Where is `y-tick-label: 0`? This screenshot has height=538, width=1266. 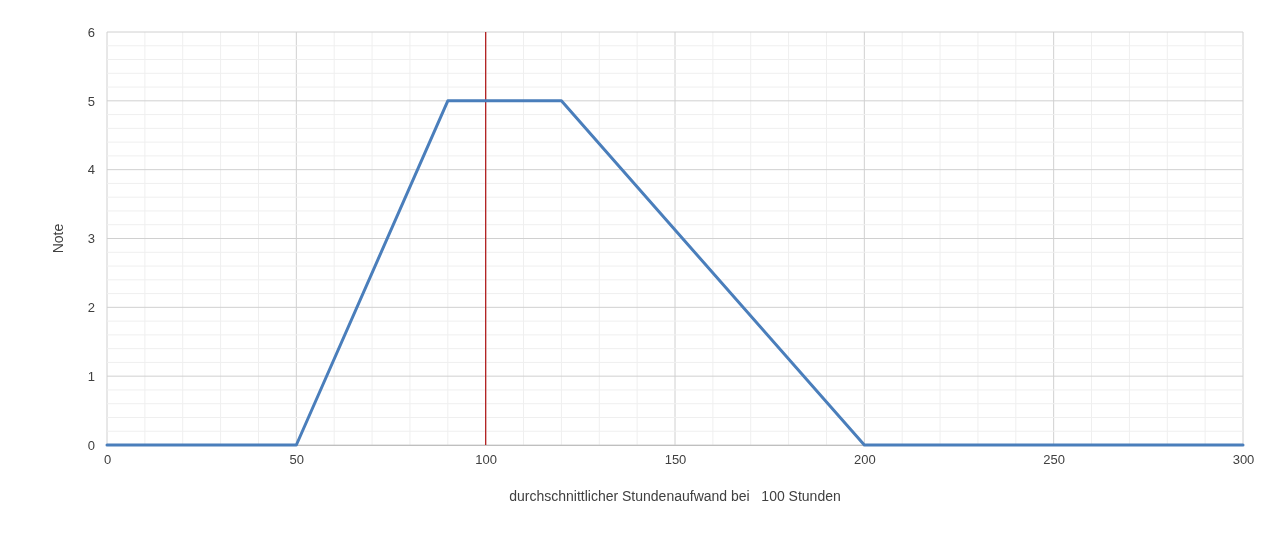
y-tick-label: 0 is located at coordinates (91, 445).